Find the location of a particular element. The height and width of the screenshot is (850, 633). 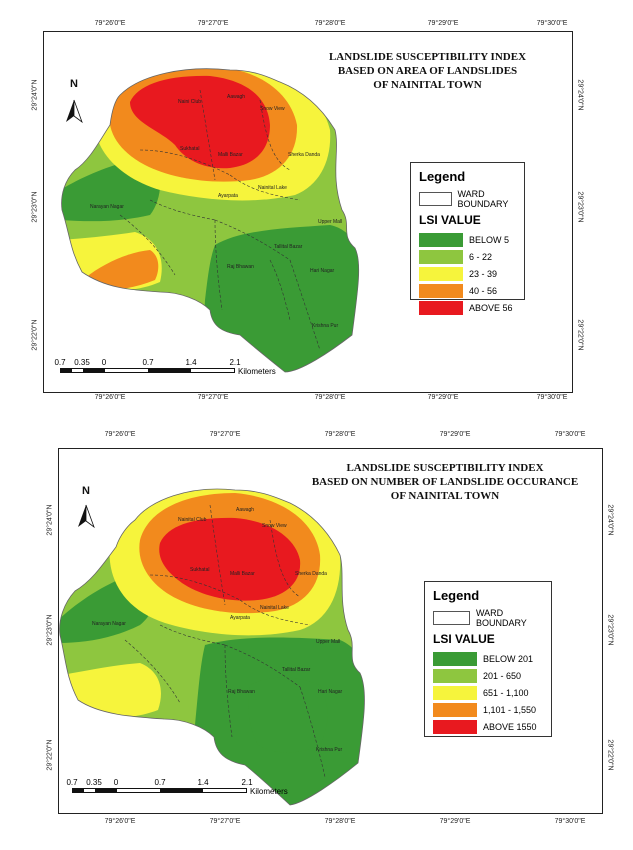

scale-bar: 0.7 0.35 0 0.7 1.4 2.1 Kilometers is located at coordinates (164, 367).